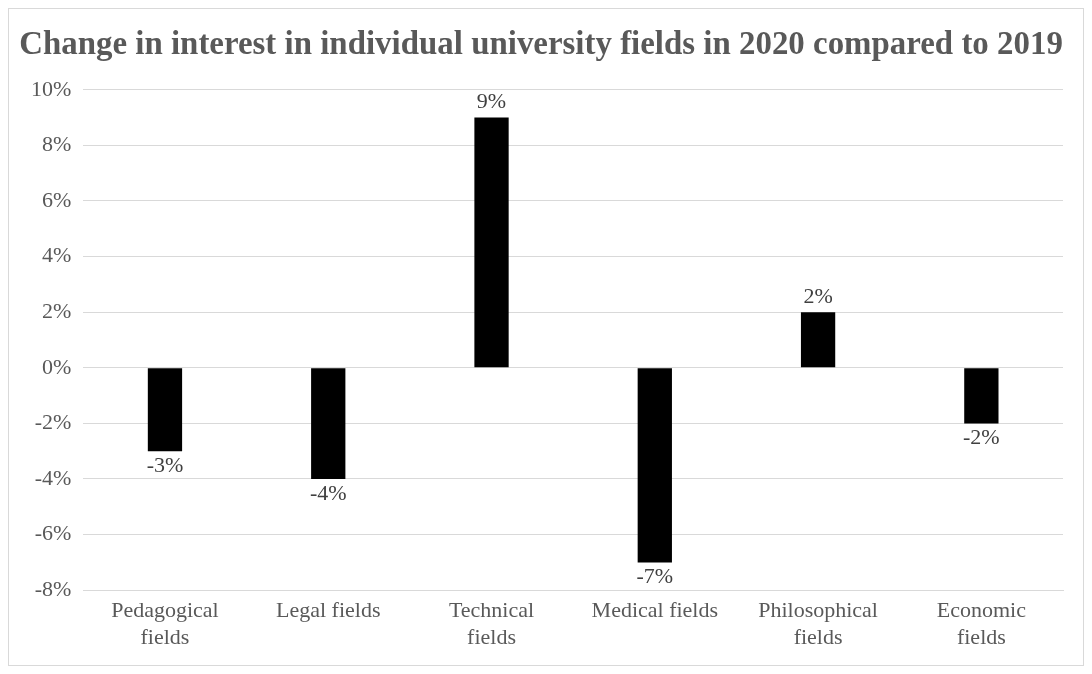  What do you see at coordinates (57, 366) in the screenshot?
I see `y-tick-label: 0%` at bounding box center [57, 366].